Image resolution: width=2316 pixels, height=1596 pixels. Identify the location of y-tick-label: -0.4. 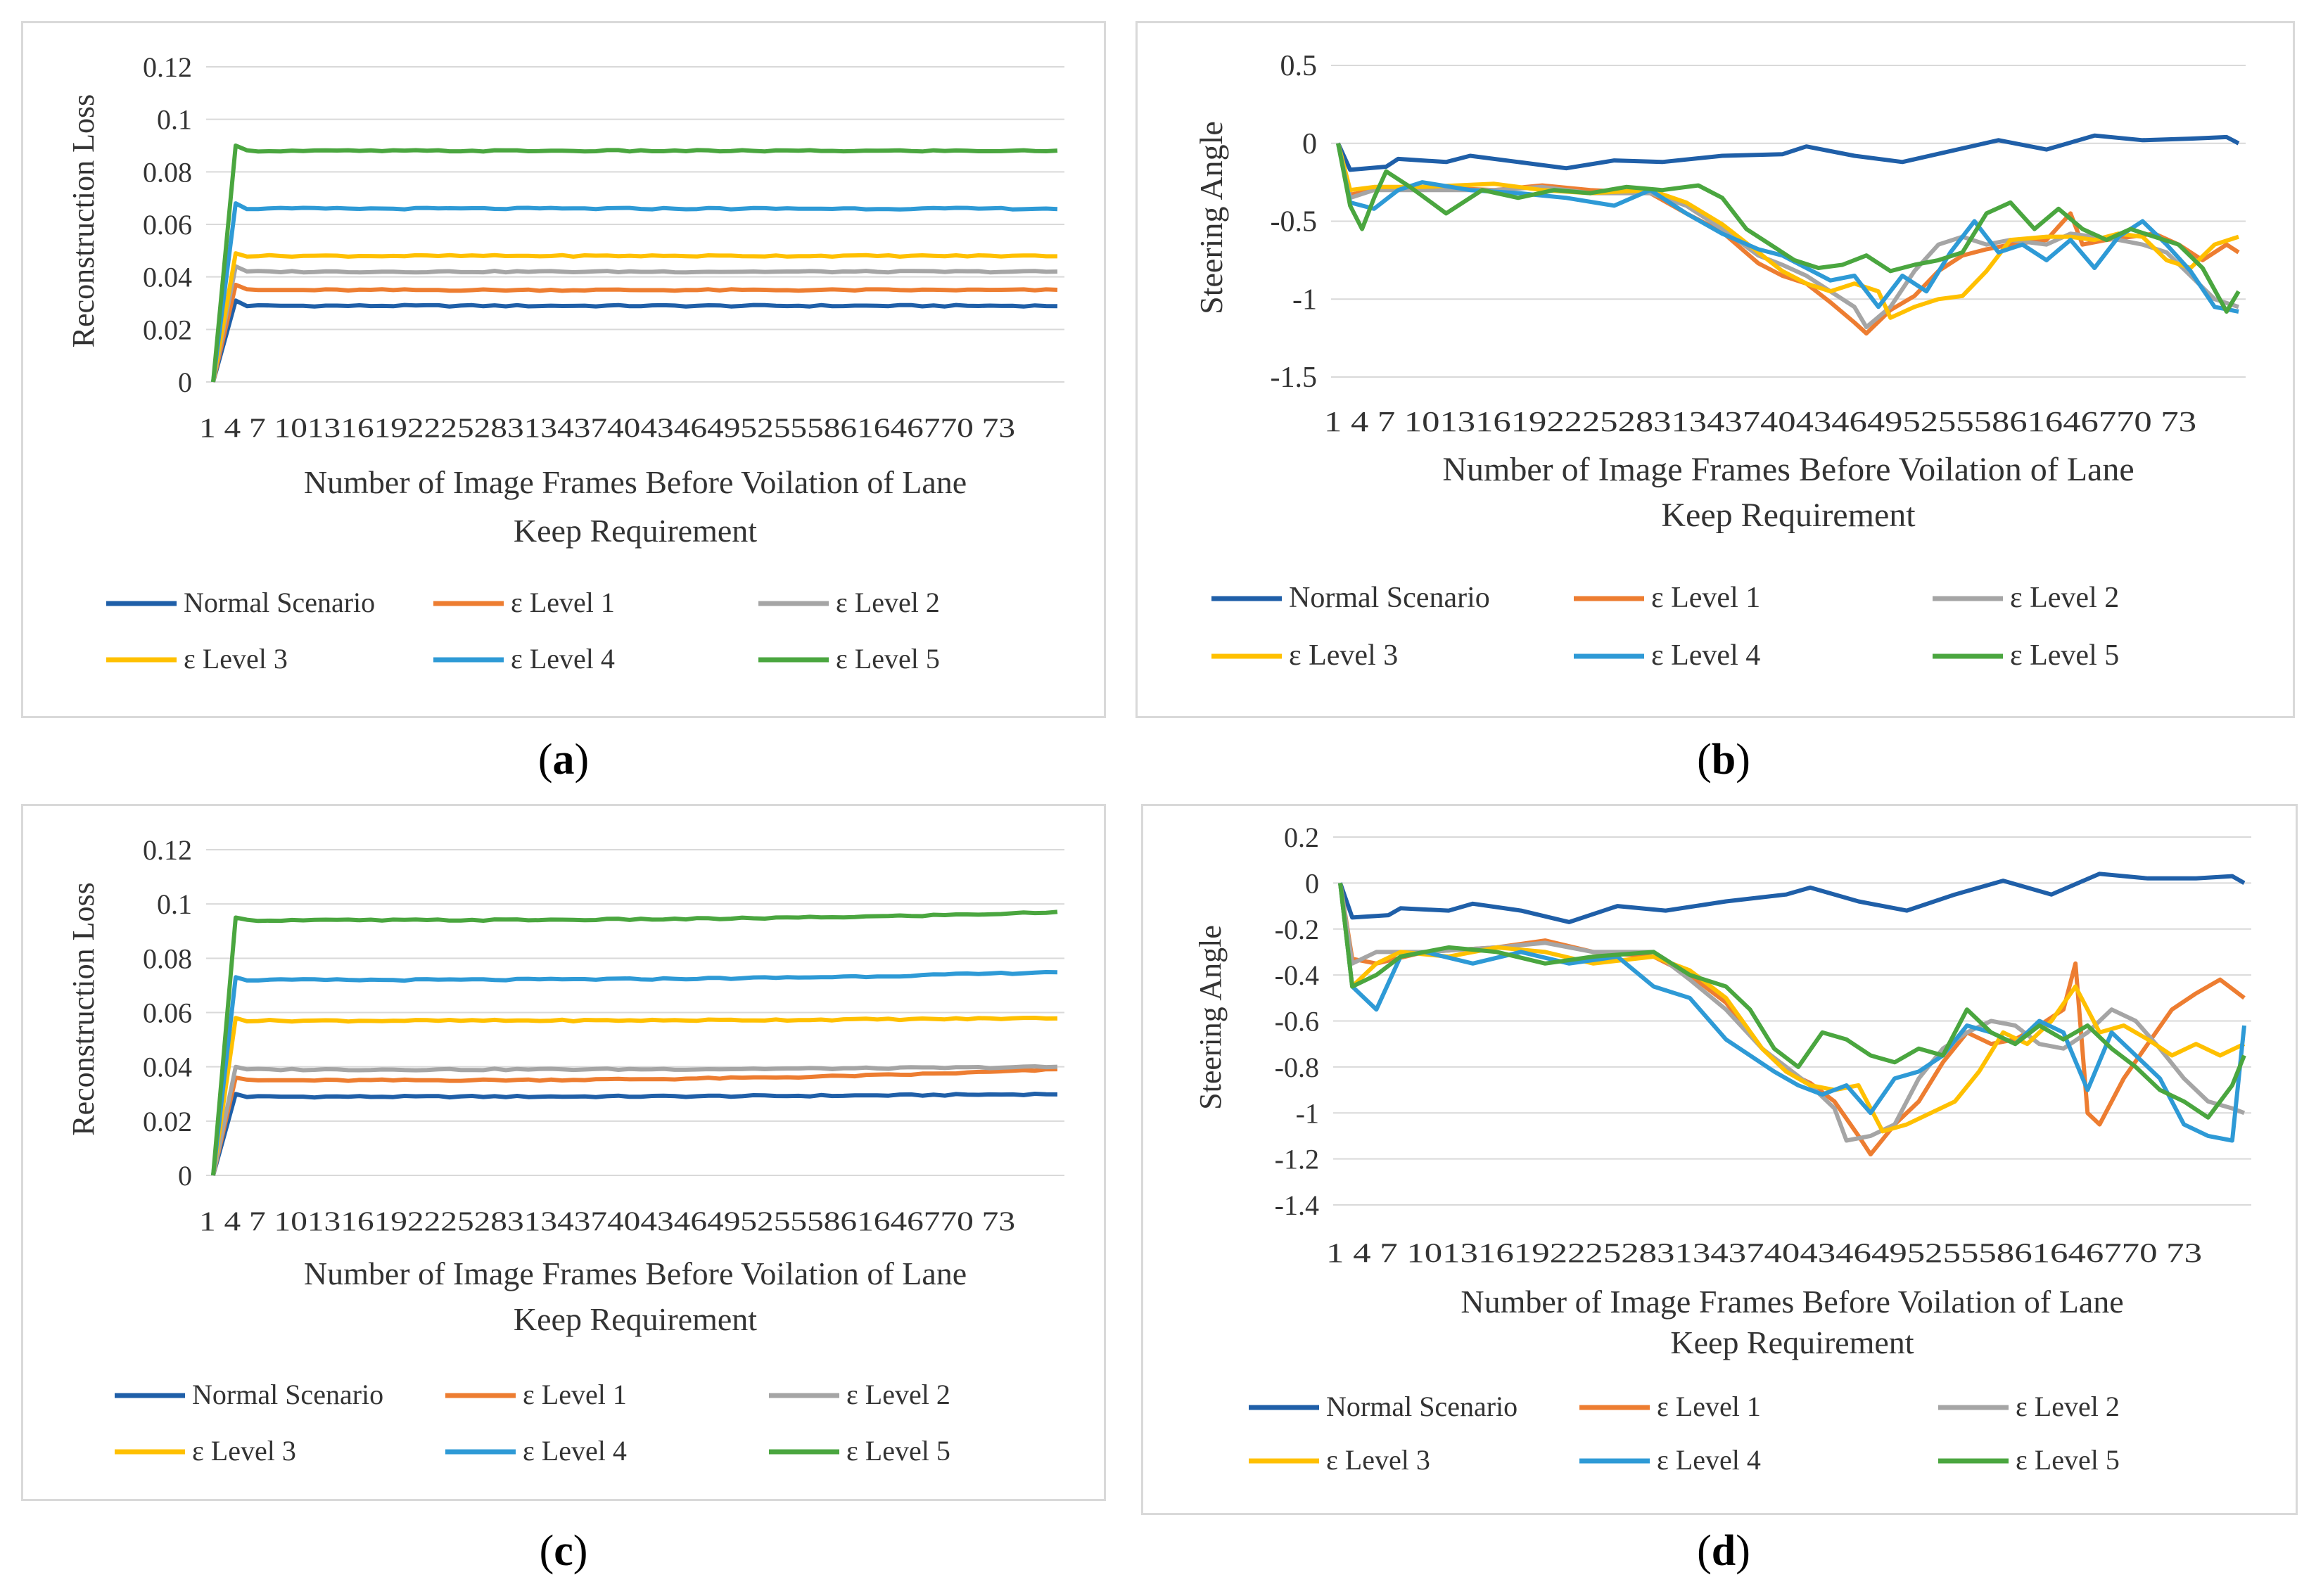
(1297, 975).